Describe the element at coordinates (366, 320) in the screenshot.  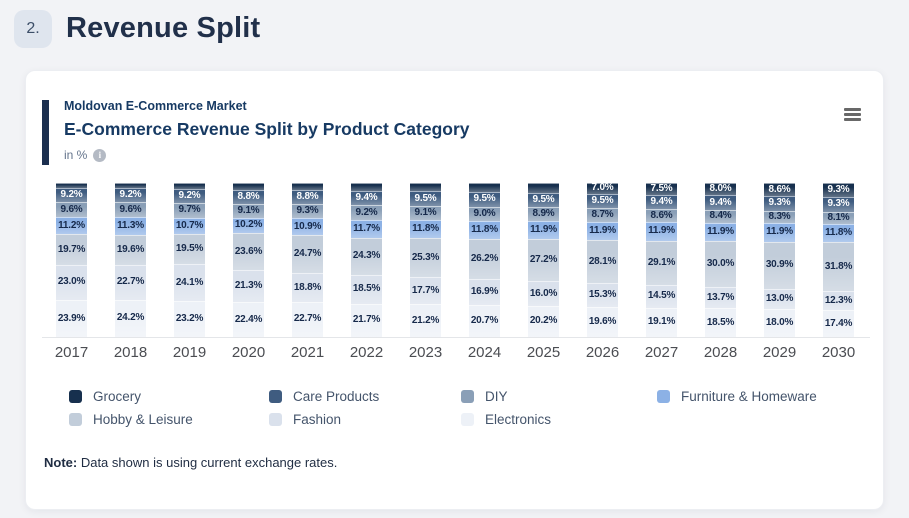
I see `segment-electronics: 21.7%` at that location.